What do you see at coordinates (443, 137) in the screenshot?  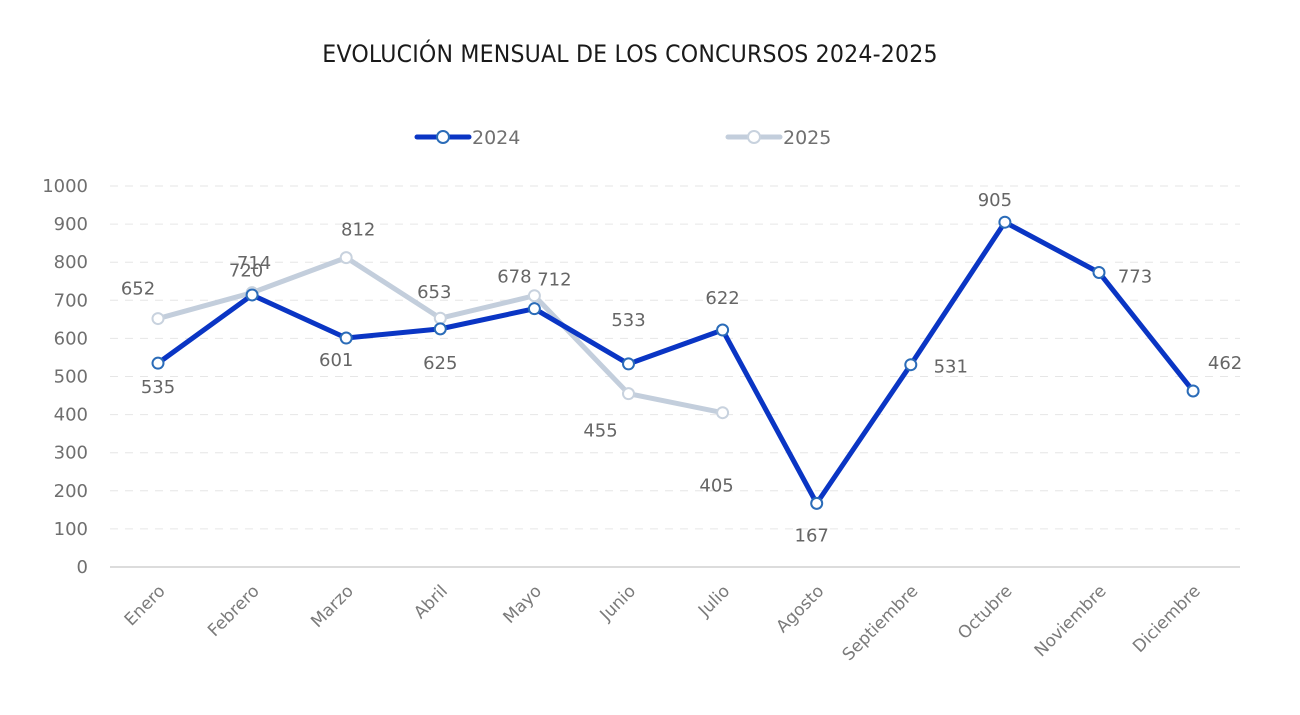 I see `legend-marker-2024` at bounding box center [443, 137].